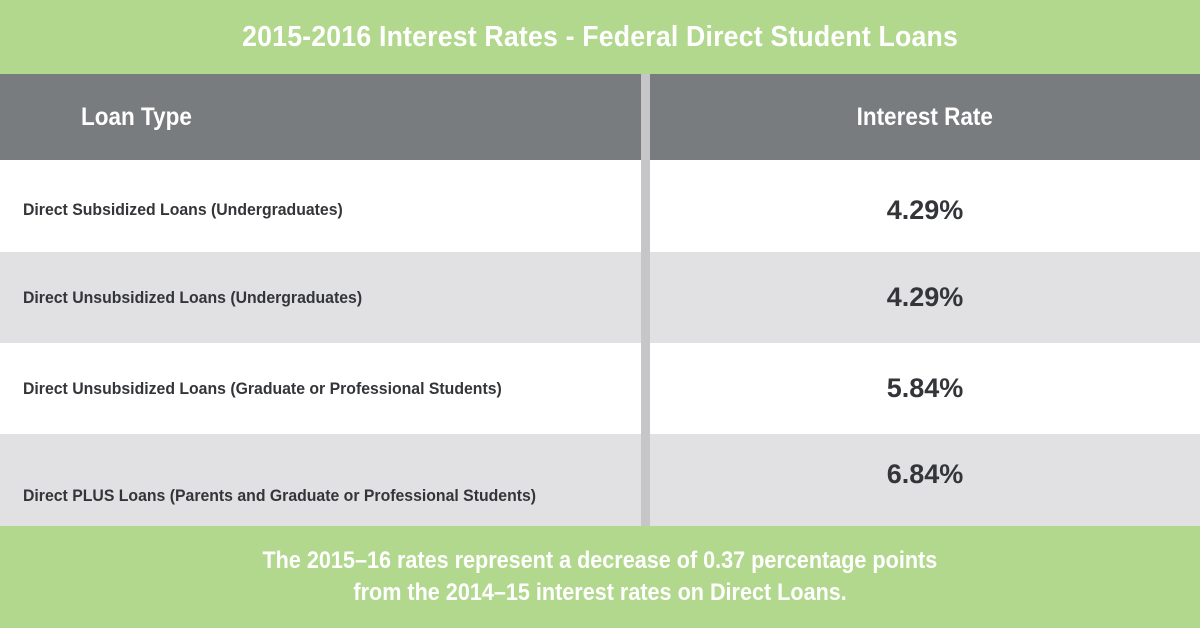 The width and height of the screenshot is (1200, 628). Describe the element at coordinates (183, 209) in the screenshot. I see `loan-type-cell: Direct Subsidized Loans (Undergraduates)` at that location.